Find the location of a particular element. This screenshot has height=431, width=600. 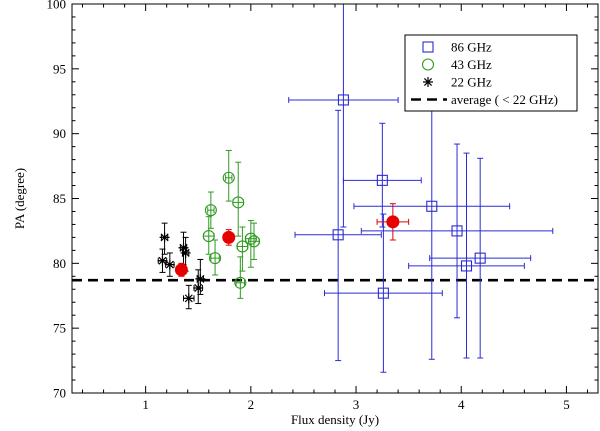

x-tick-label: 5 is located at coordinates (566, 404).